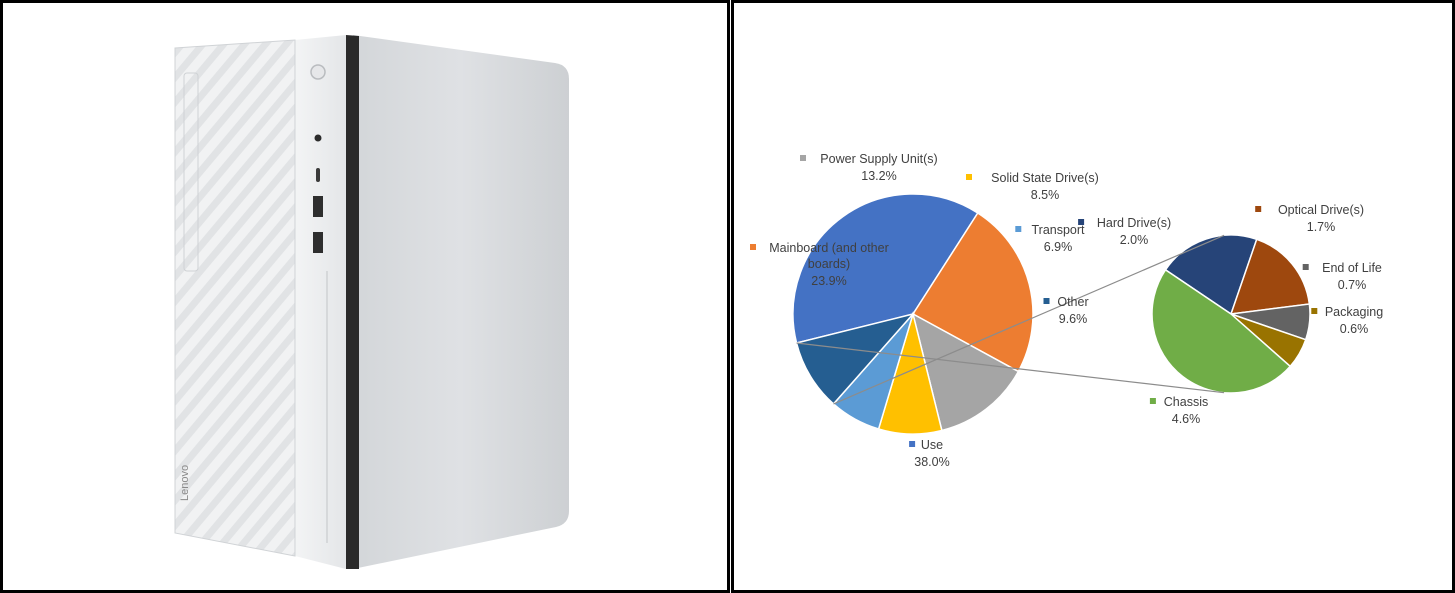  Describe the element at coordinates (1211, 275) in the screenshot. I see `pie-slice-hard-drive-s` at that location.